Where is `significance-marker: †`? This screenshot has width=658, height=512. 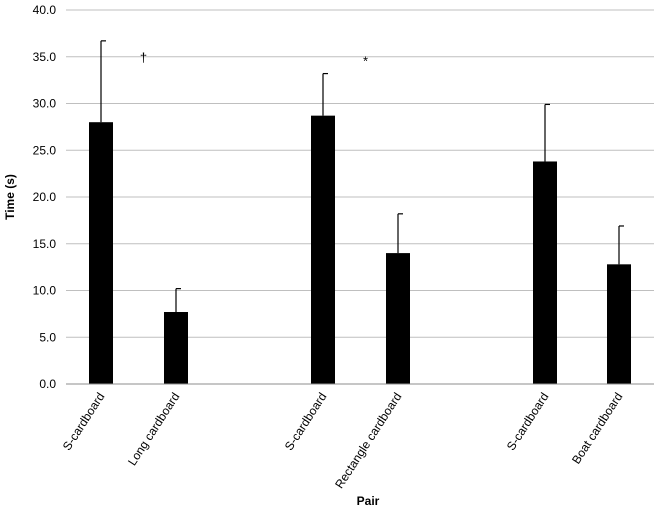
significance-marker: † is located at coordinates (143, 57).